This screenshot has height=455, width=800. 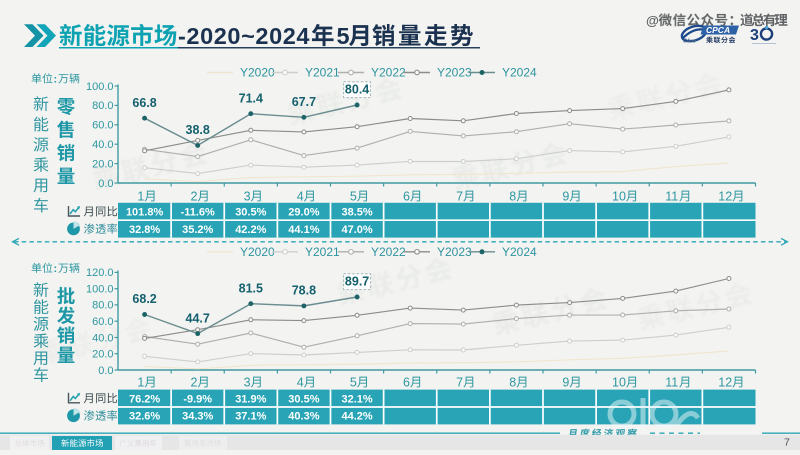 What do you see at coordinates (303, 417) in the screenshot?
I see `svg-text: 40.3%` at bounding box center [303, 417].